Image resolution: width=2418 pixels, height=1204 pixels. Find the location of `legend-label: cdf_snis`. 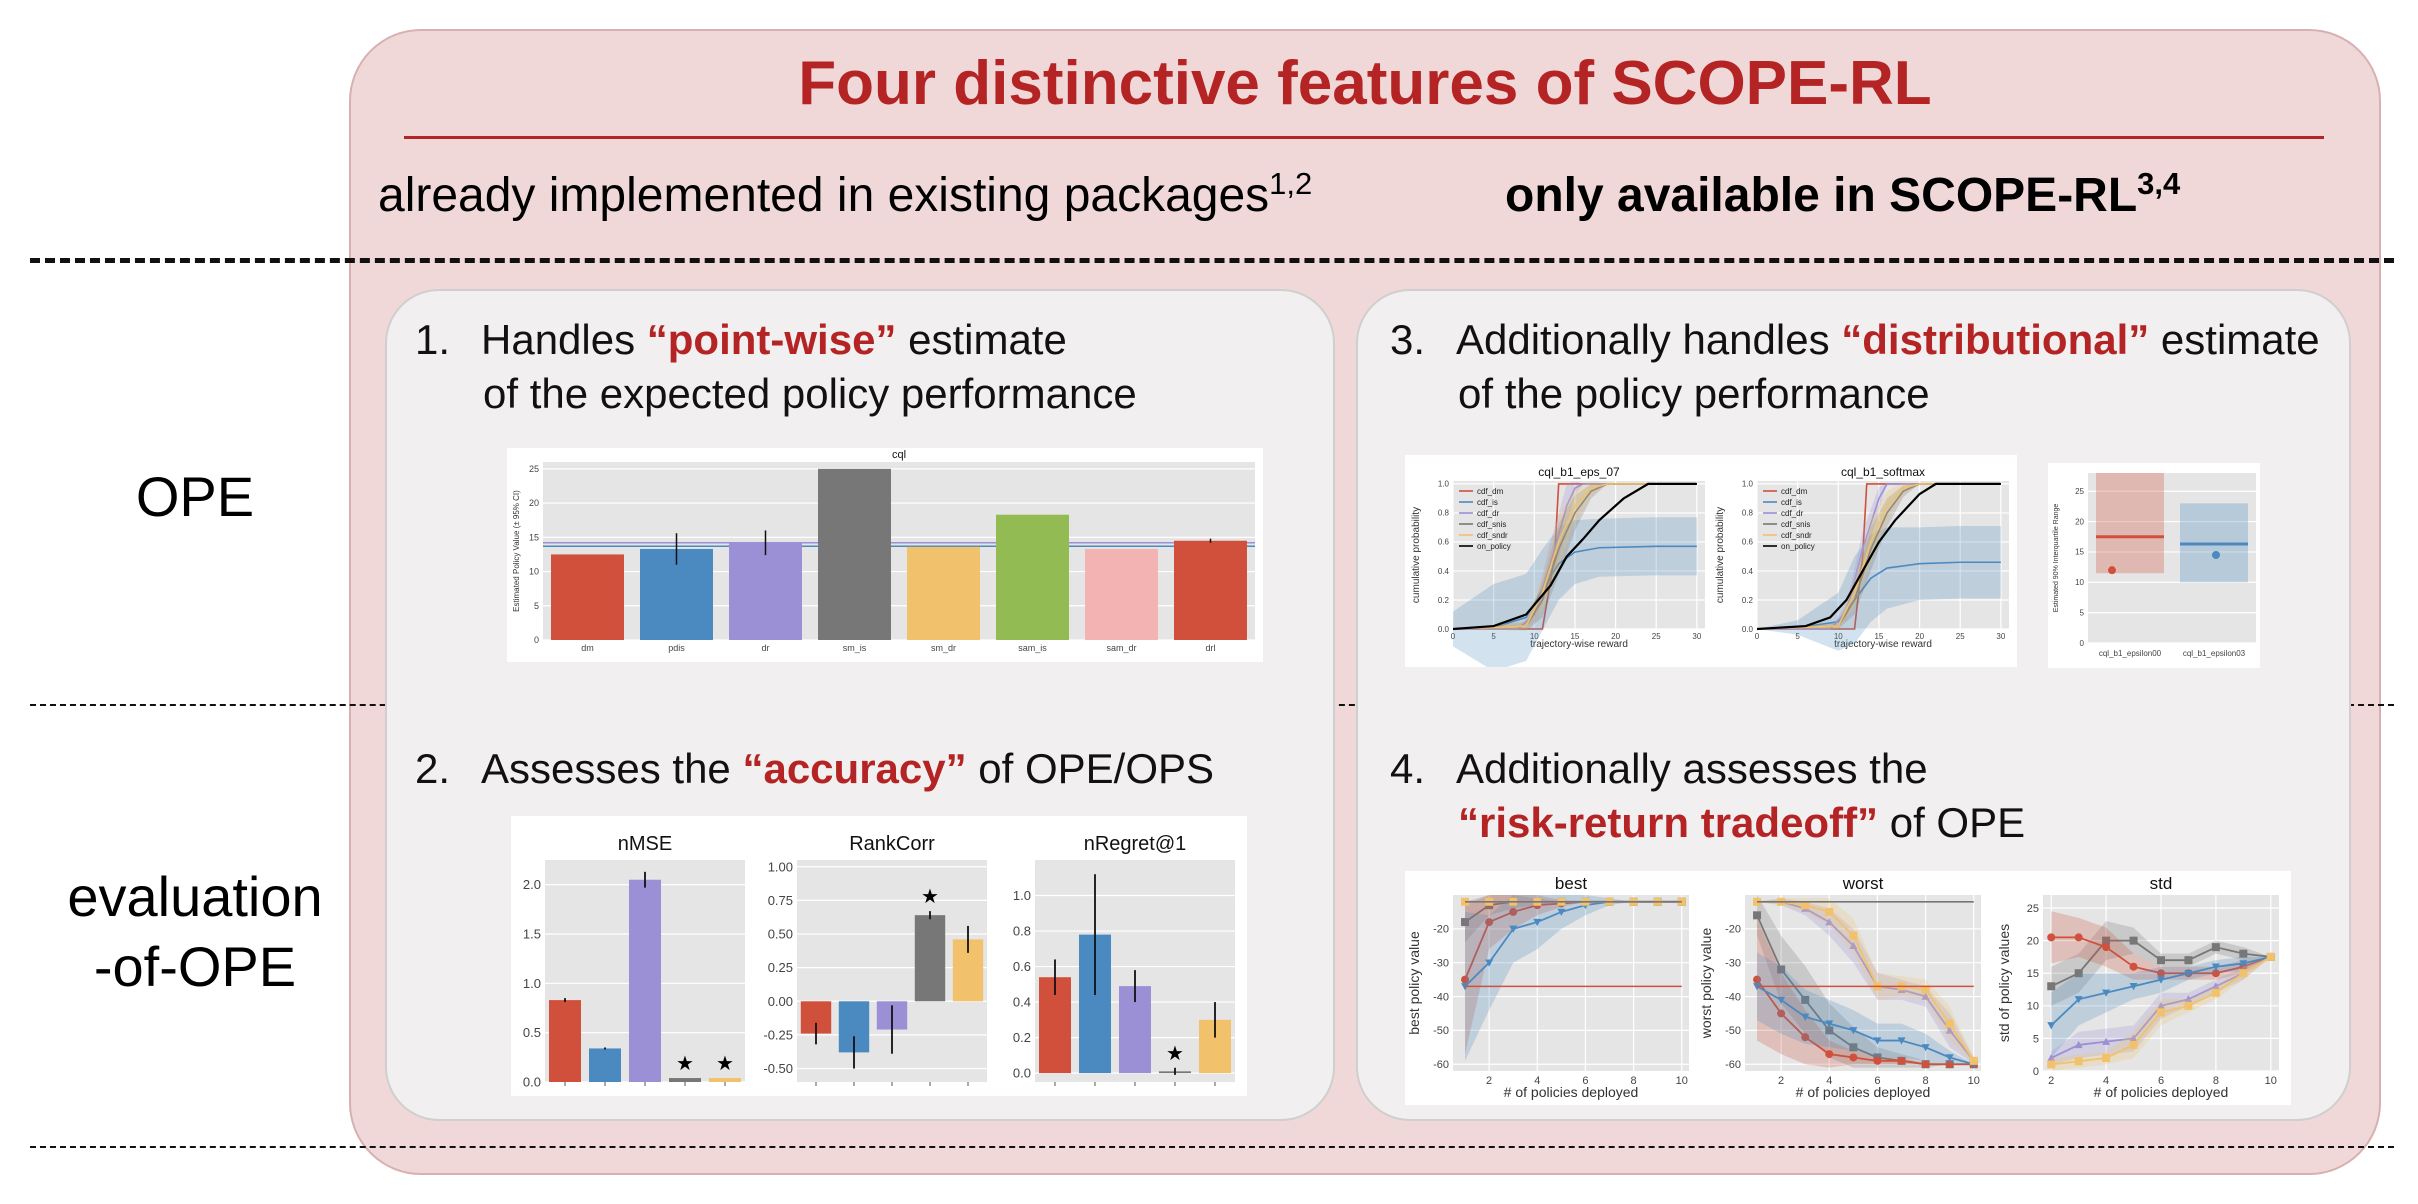

legend-label: cdf_snis is located at coordinates (1491, 524).